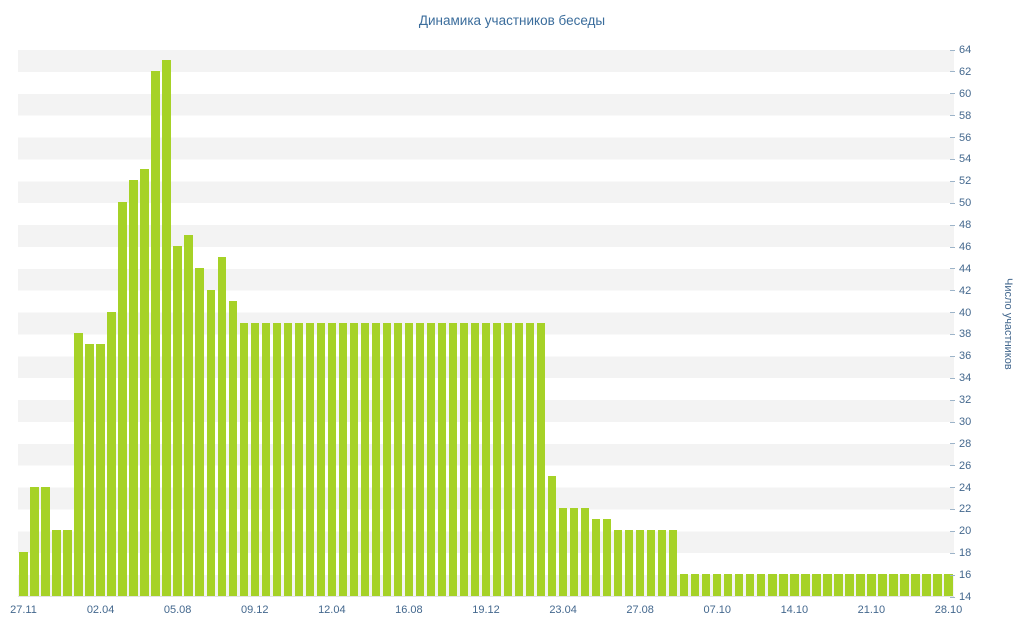  Describe the element at coordinates (960, 488) in the screenshot. I see `y-tick-label: 24` at that location.